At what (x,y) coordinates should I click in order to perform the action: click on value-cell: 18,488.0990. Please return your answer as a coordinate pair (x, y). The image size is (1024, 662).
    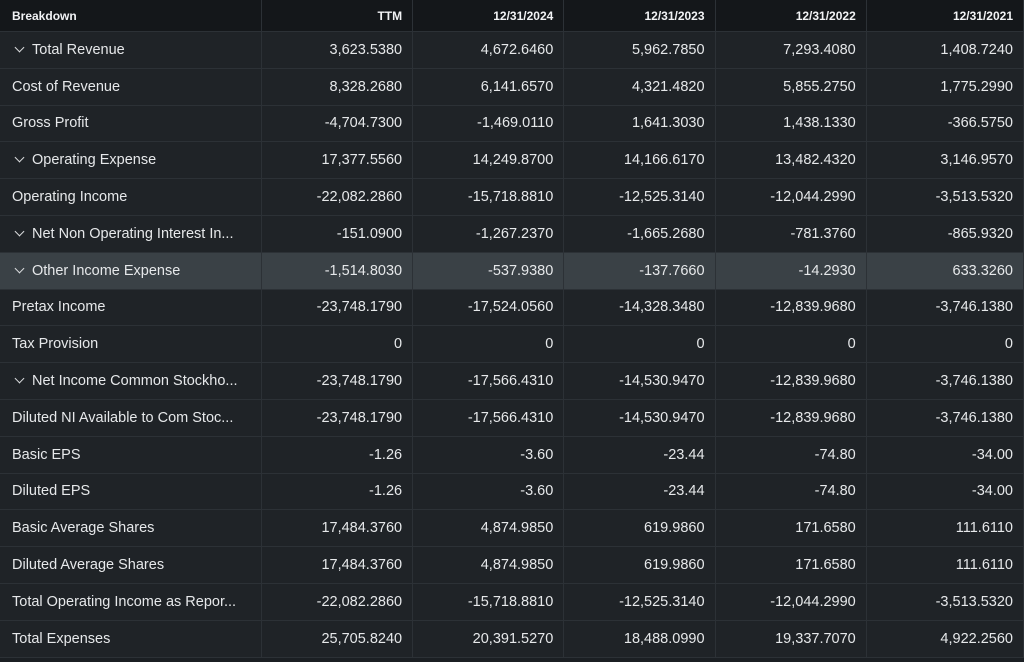
    Looking at the image, I should click on (639, 639).